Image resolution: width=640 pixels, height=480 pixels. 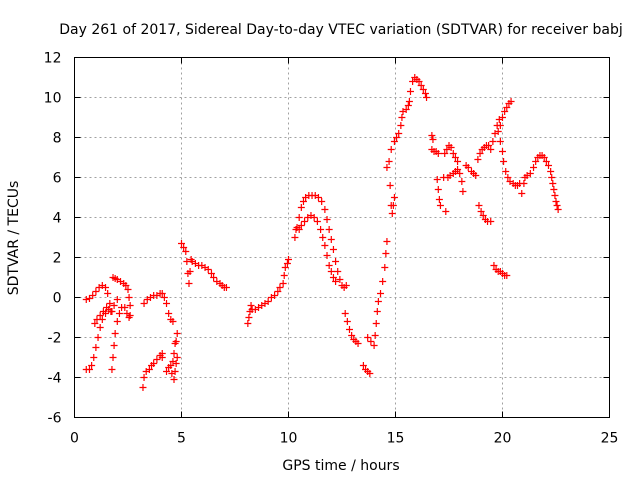 What do you see at coordinates (610, 439) in the screenshot?
I see `x-tick-label: 25` at bounding box center [610, 439].